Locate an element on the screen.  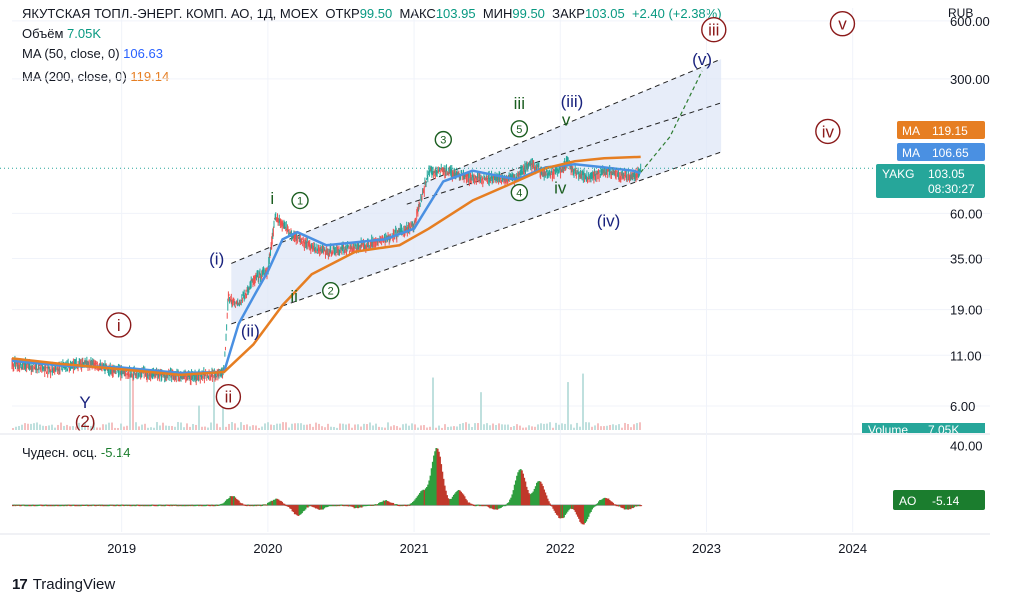
ao-panel: 40.000.00 is located at coordinates (497, 481).